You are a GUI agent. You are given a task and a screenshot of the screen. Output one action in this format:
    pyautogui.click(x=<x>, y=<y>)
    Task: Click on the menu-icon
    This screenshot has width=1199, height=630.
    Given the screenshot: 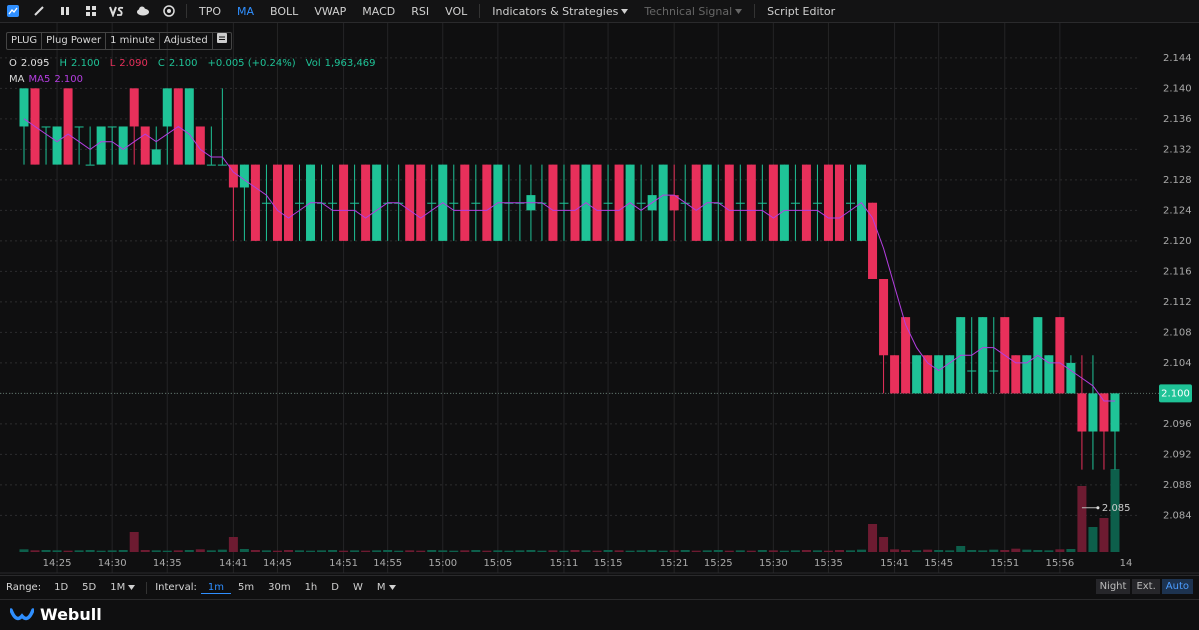 What is the action you would take?
    pyautogui.click(x=222, y=41)
    